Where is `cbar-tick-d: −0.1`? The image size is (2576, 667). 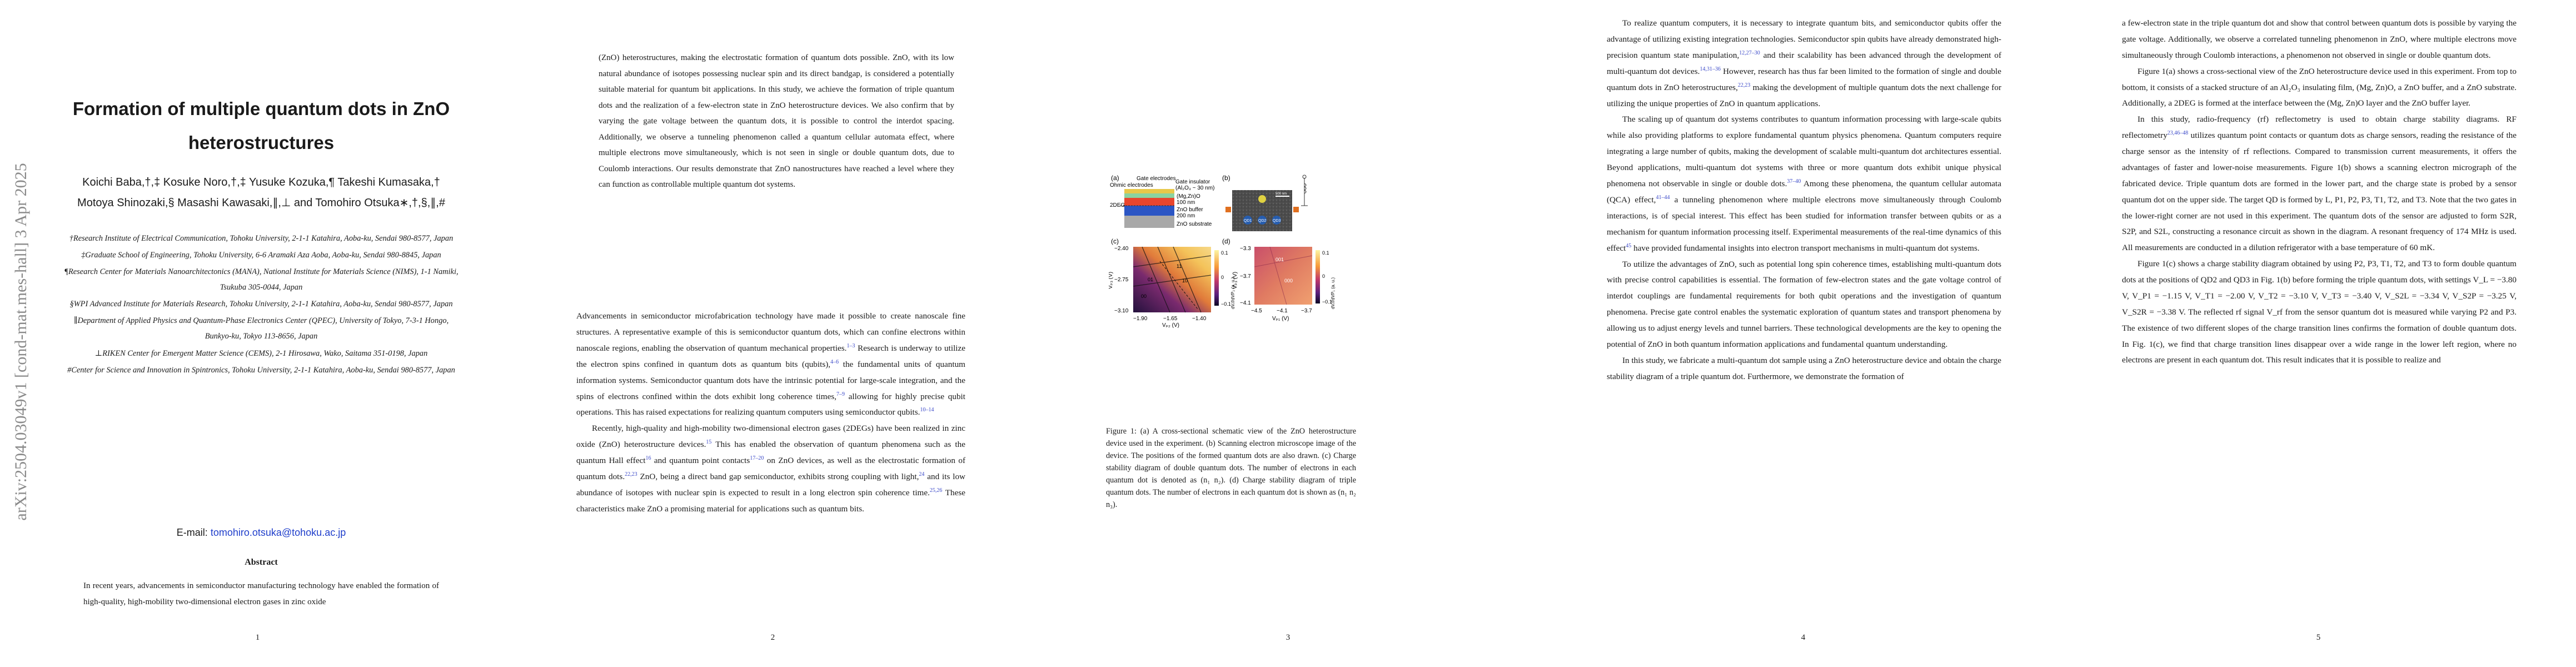
cbar-tick-d: −0.1 is located at coordinates (1327, 302).